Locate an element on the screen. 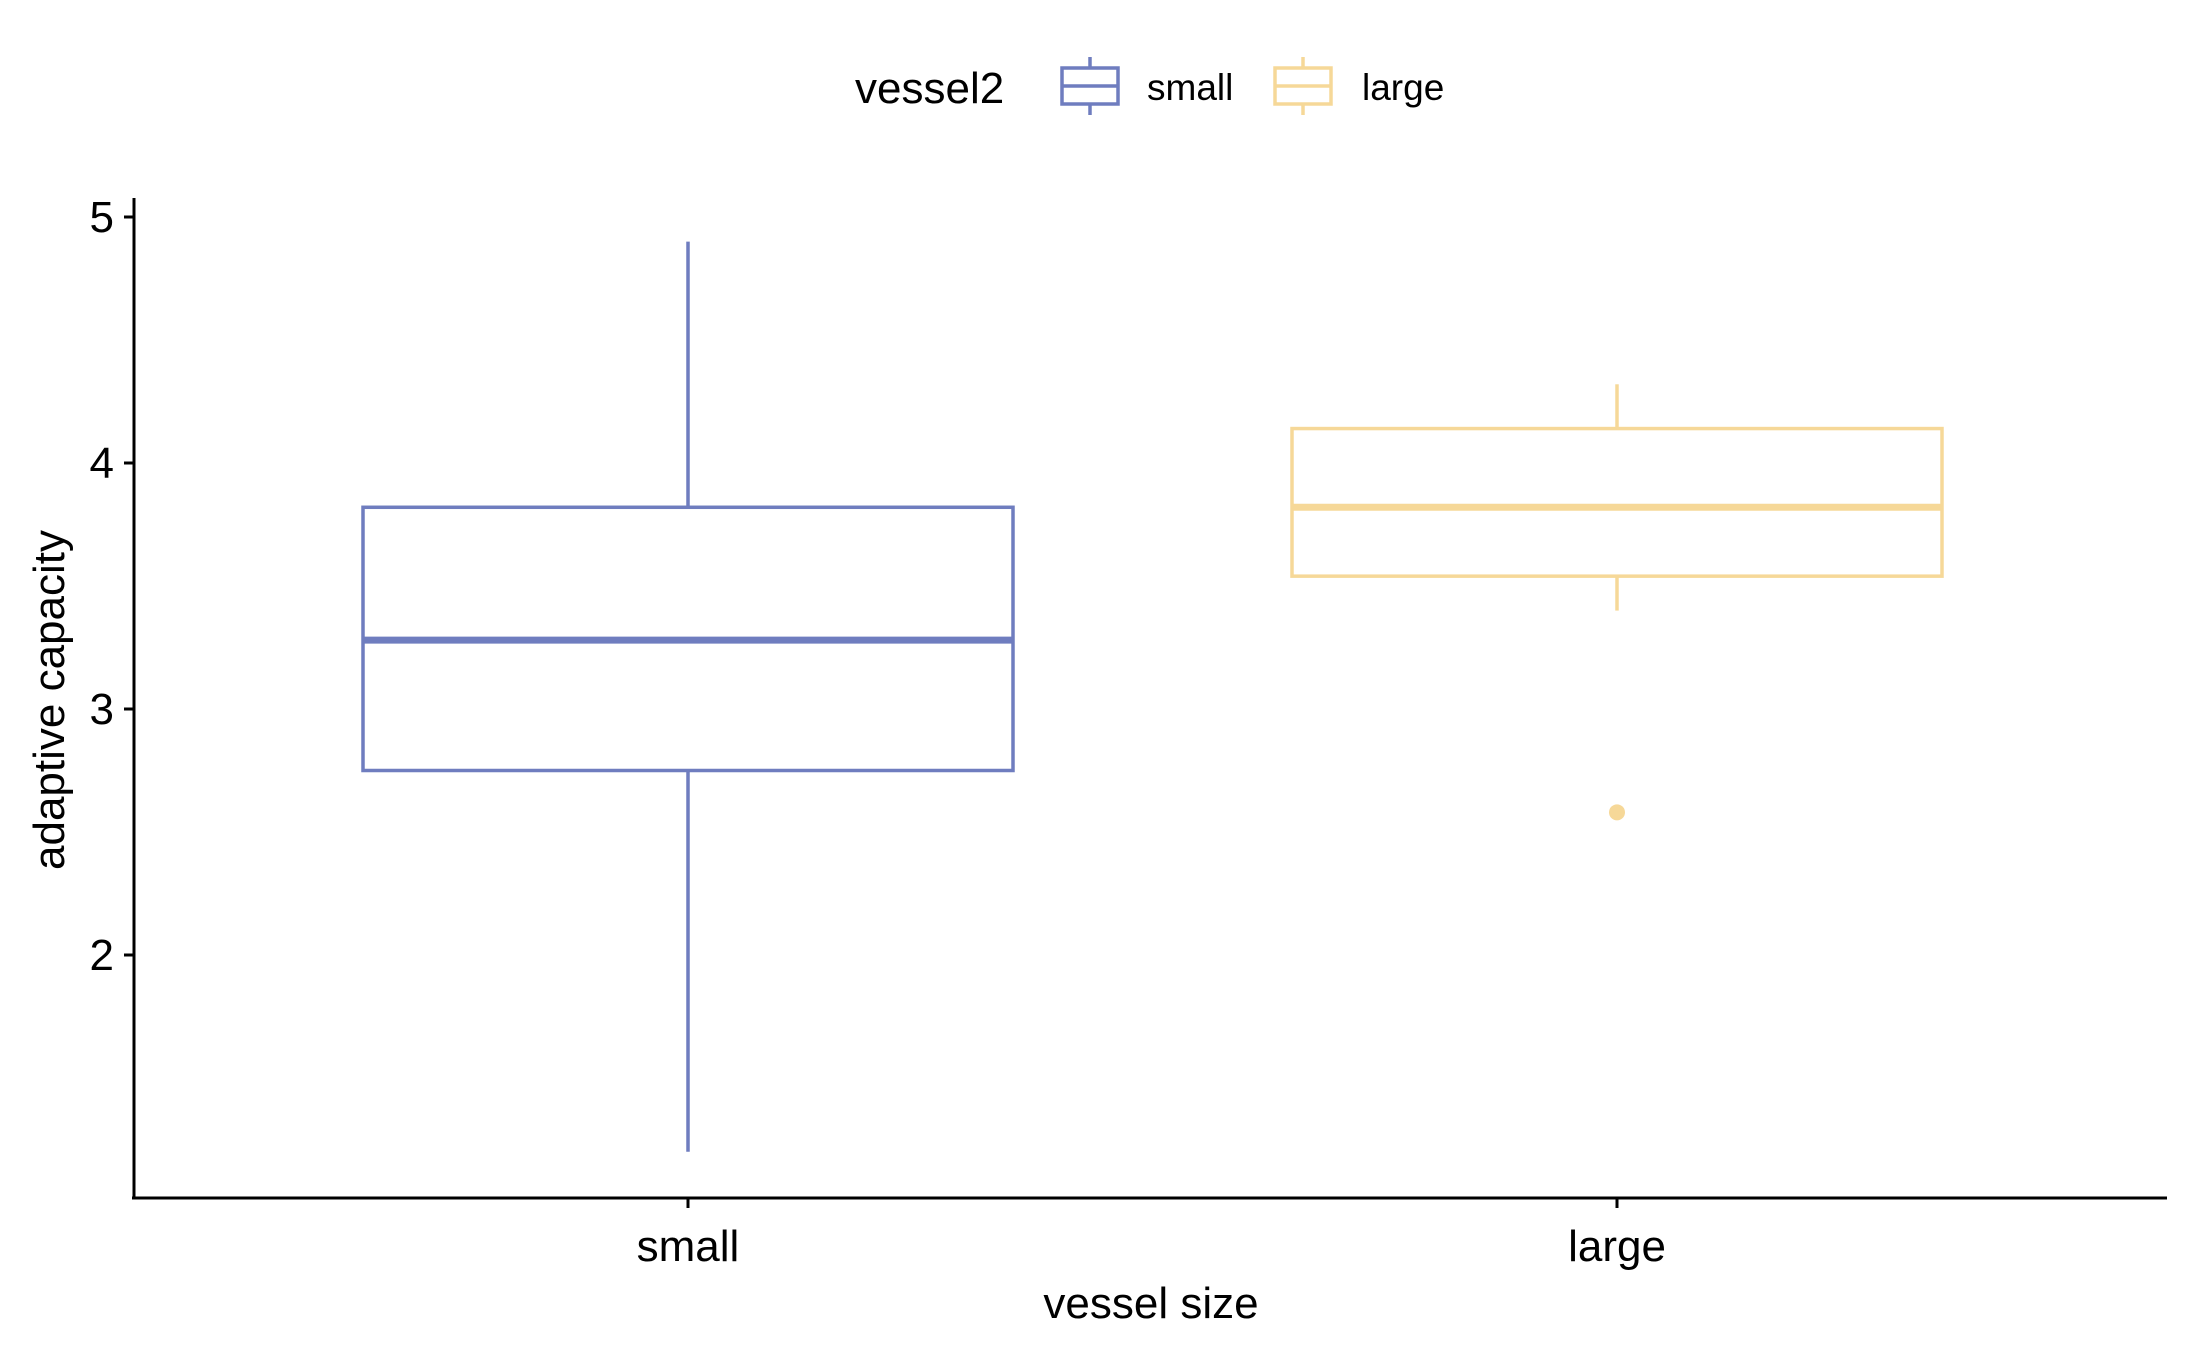 The width and height of the screenshot is (2187, 1350). y-tick-label: 4 is located at coordinates (102, 463).